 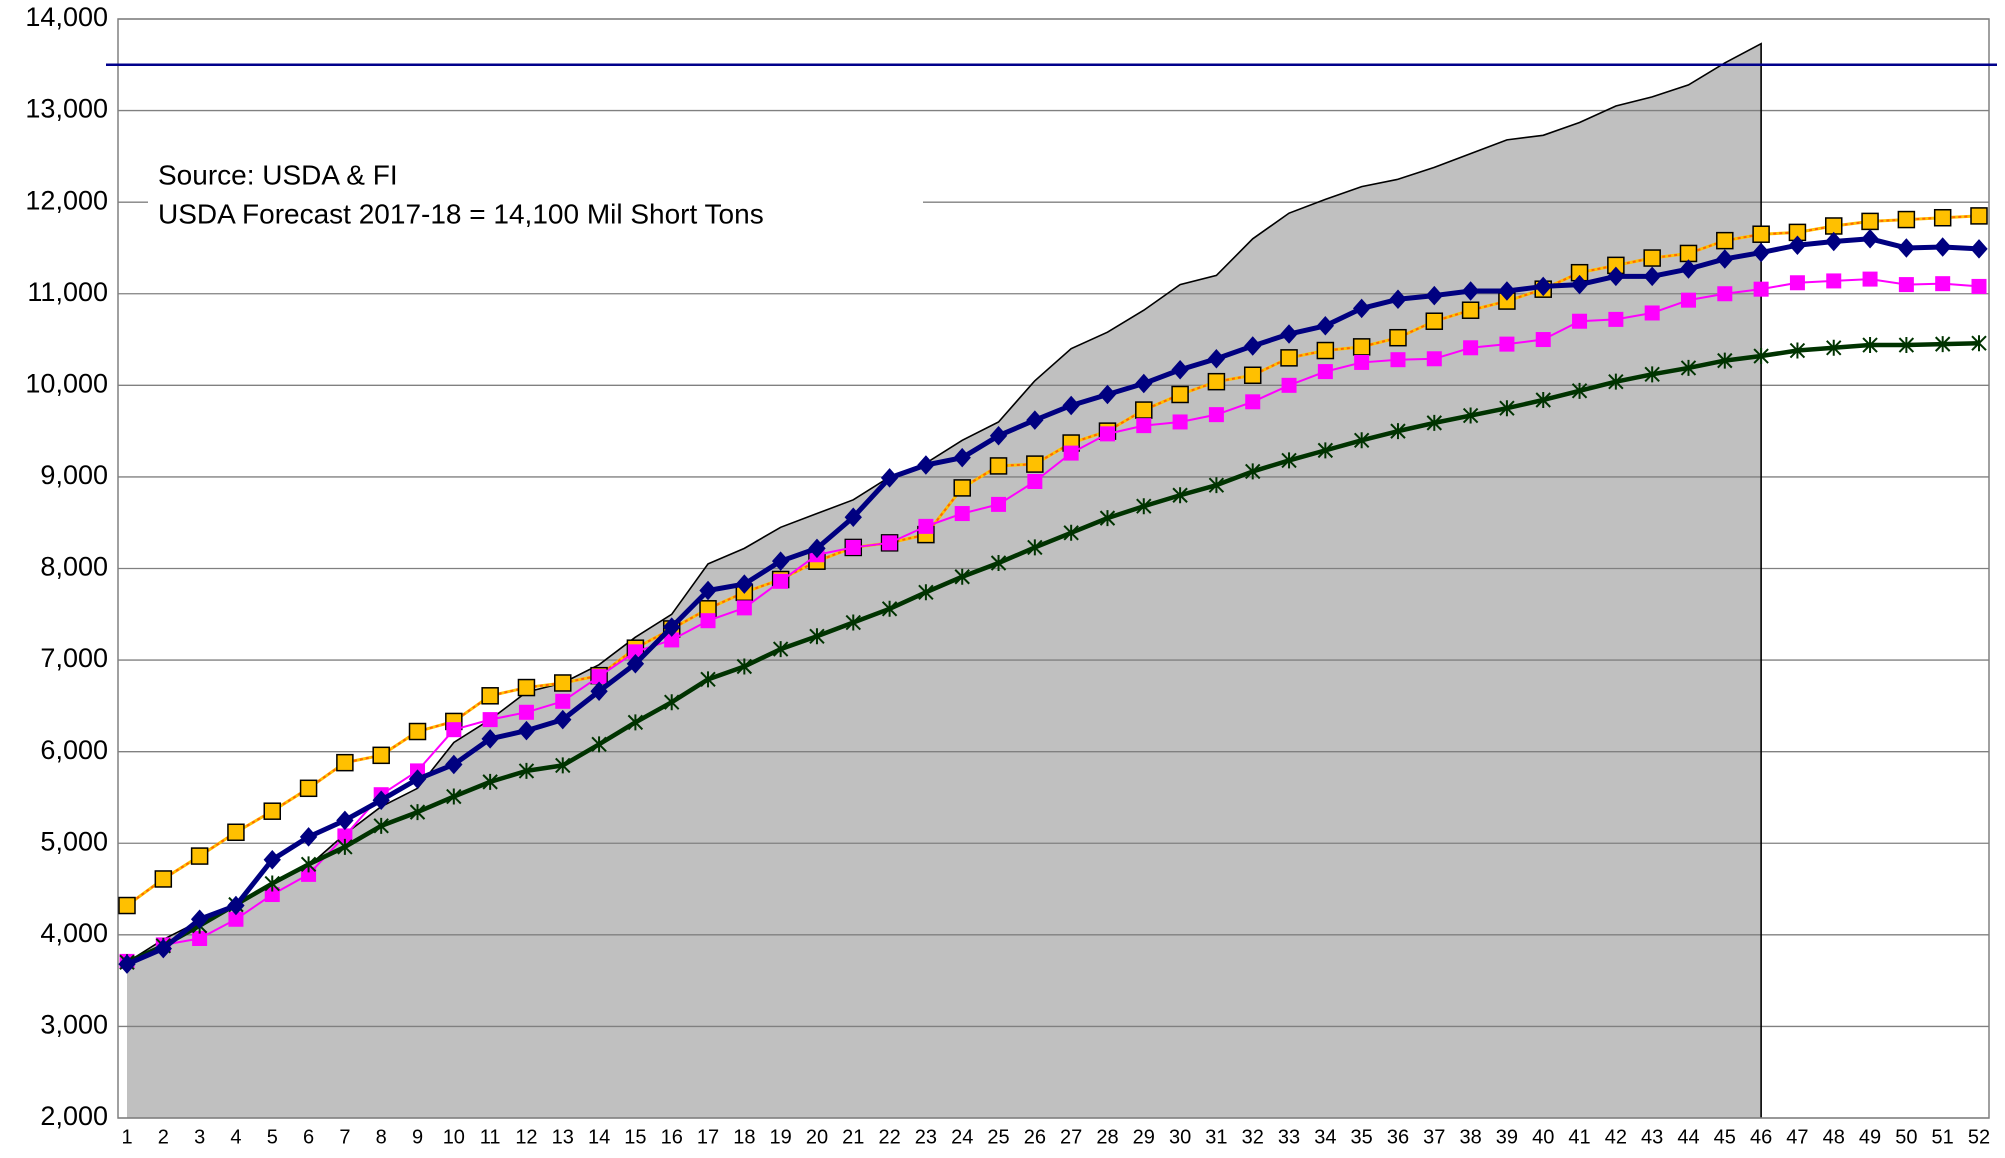 What do you see at coordinates (535, 196) in the screenshot?
I see `annotation-box` at bounding box center [535, 196].